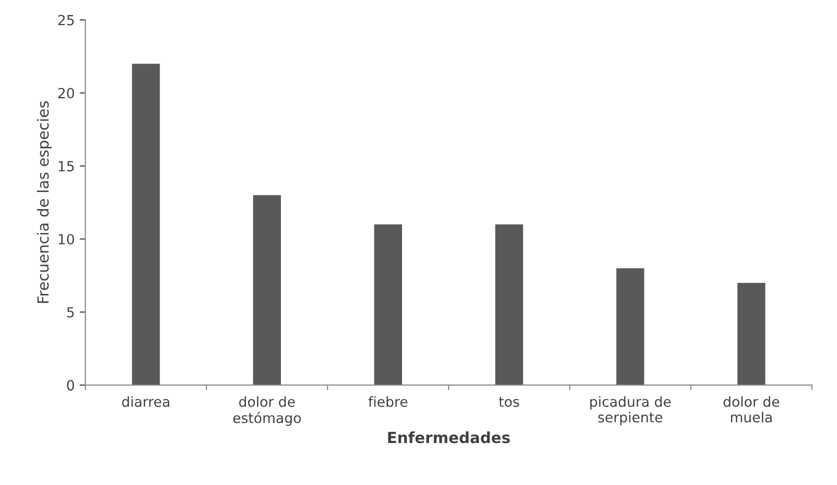  I want to click on x-tick-label: dolor de estómago, so click(267, 411).